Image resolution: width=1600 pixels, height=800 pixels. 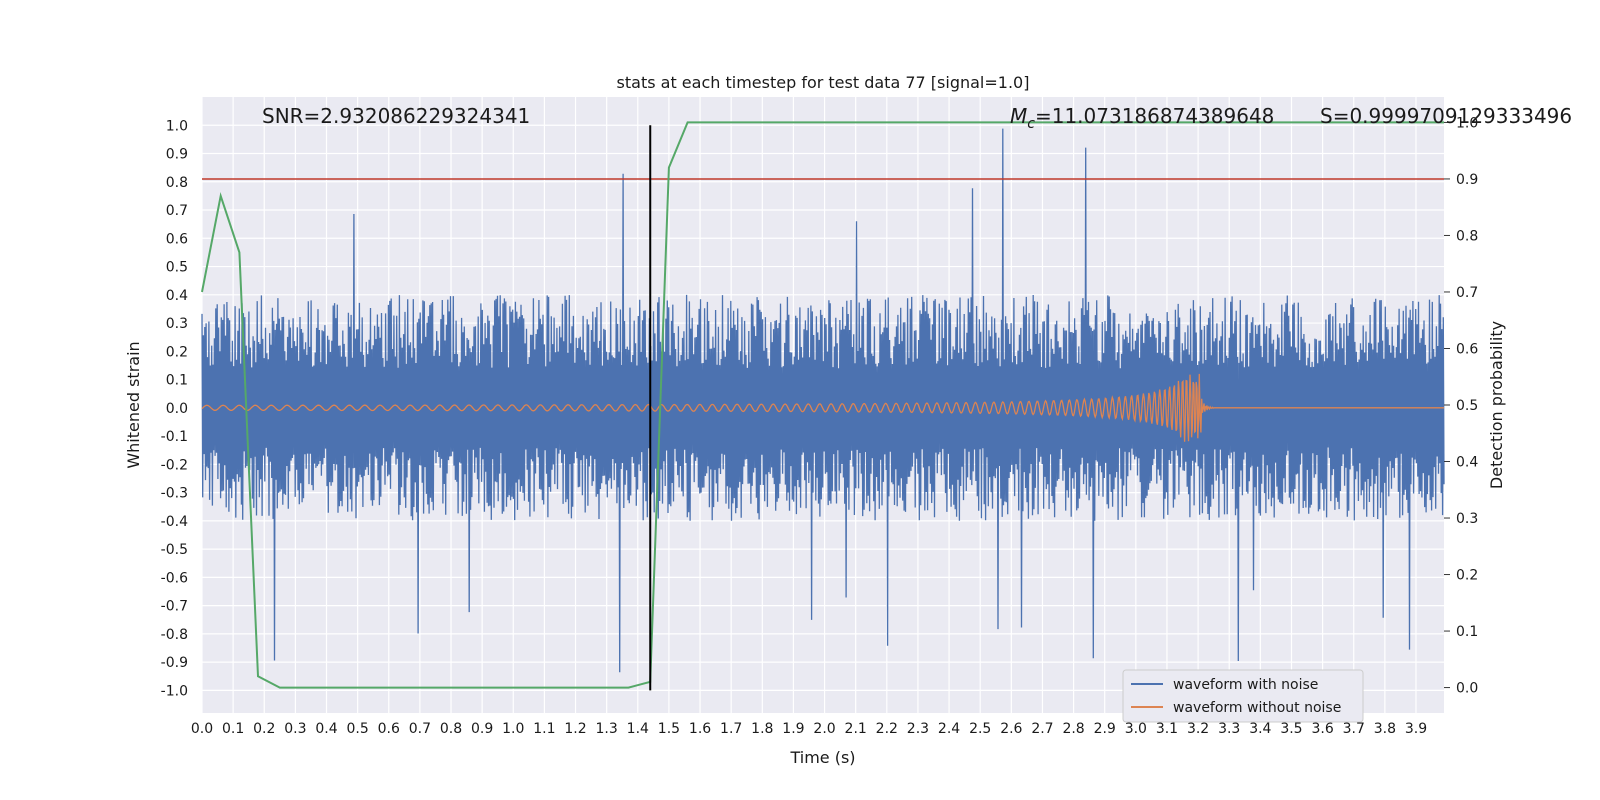 I want to click on y-left-tick-label: 0.7, so click(x=177, y=211).